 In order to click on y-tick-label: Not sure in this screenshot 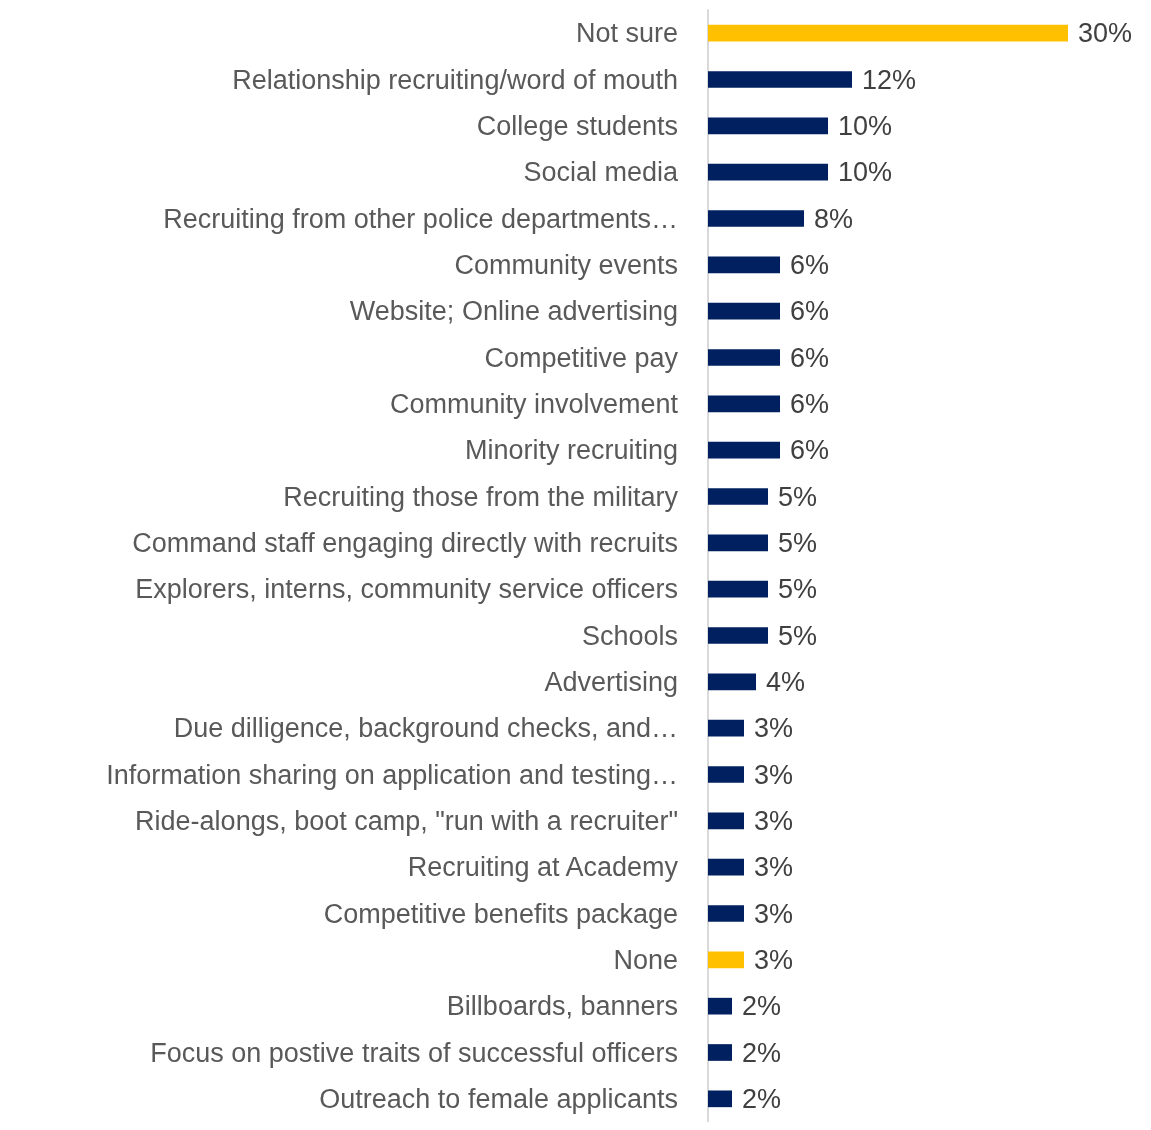, I will do `click(626, 33)`.